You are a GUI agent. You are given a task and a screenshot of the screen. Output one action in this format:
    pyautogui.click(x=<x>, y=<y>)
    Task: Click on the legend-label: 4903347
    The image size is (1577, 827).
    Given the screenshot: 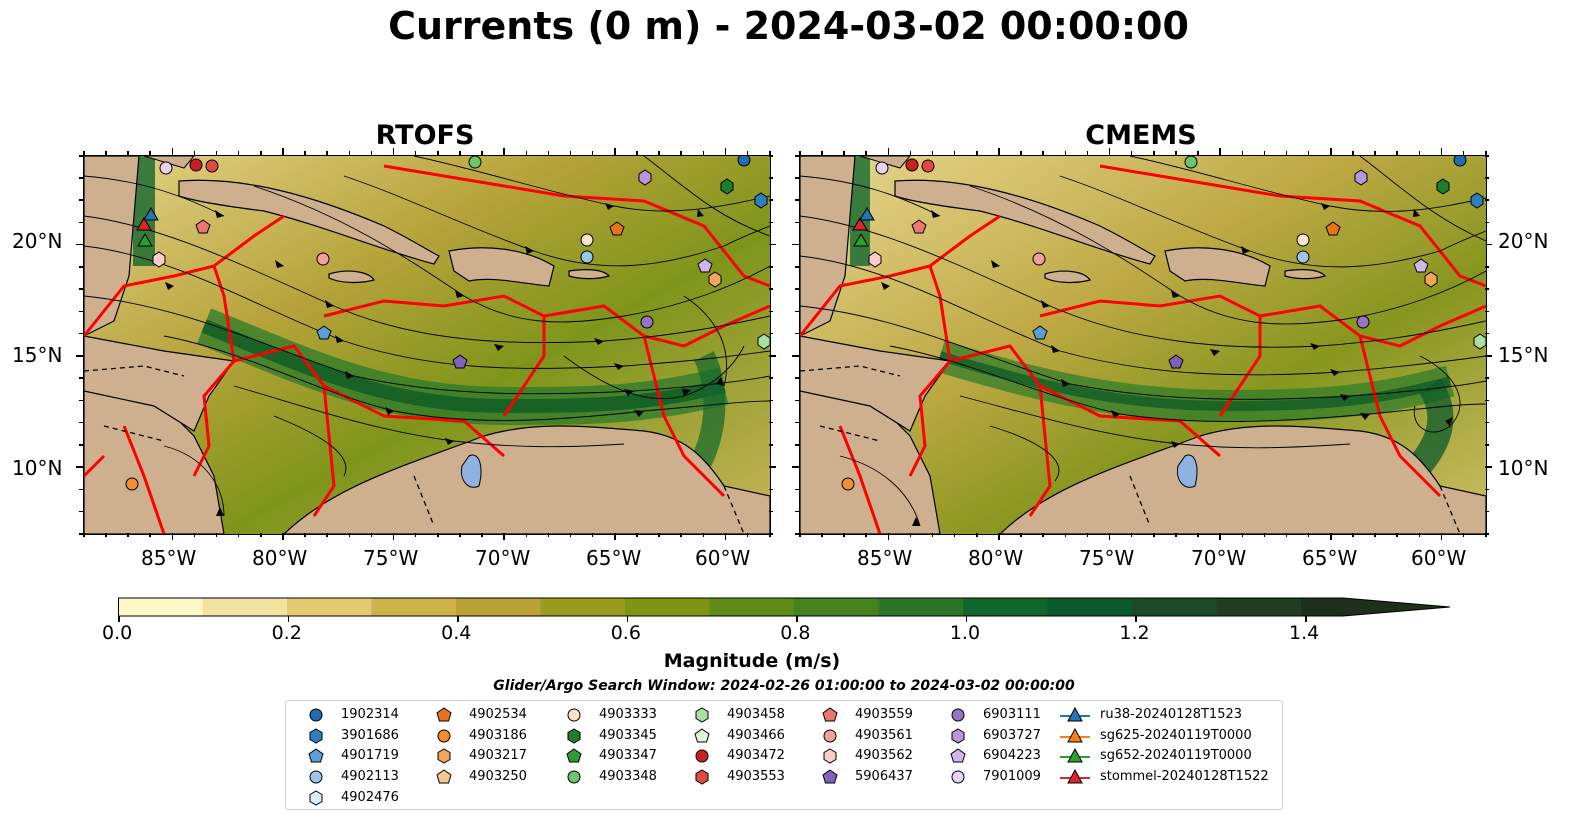 What is the action you would take?
    pyautogui.click(x=628, y=756)
    